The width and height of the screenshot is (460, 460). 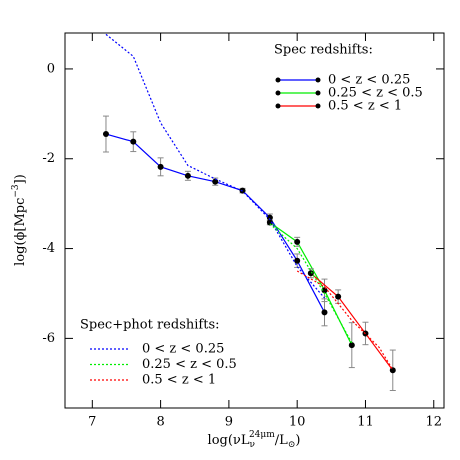 I want to click on y-tick-label: -2, so click(x=48, y=158).